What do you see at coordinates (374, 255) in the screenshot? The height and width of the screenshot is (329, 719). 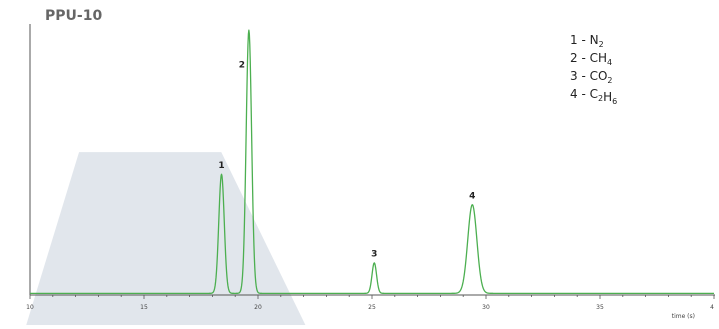 I see `peak-label-3: 3` at bounding box center [374, 255].